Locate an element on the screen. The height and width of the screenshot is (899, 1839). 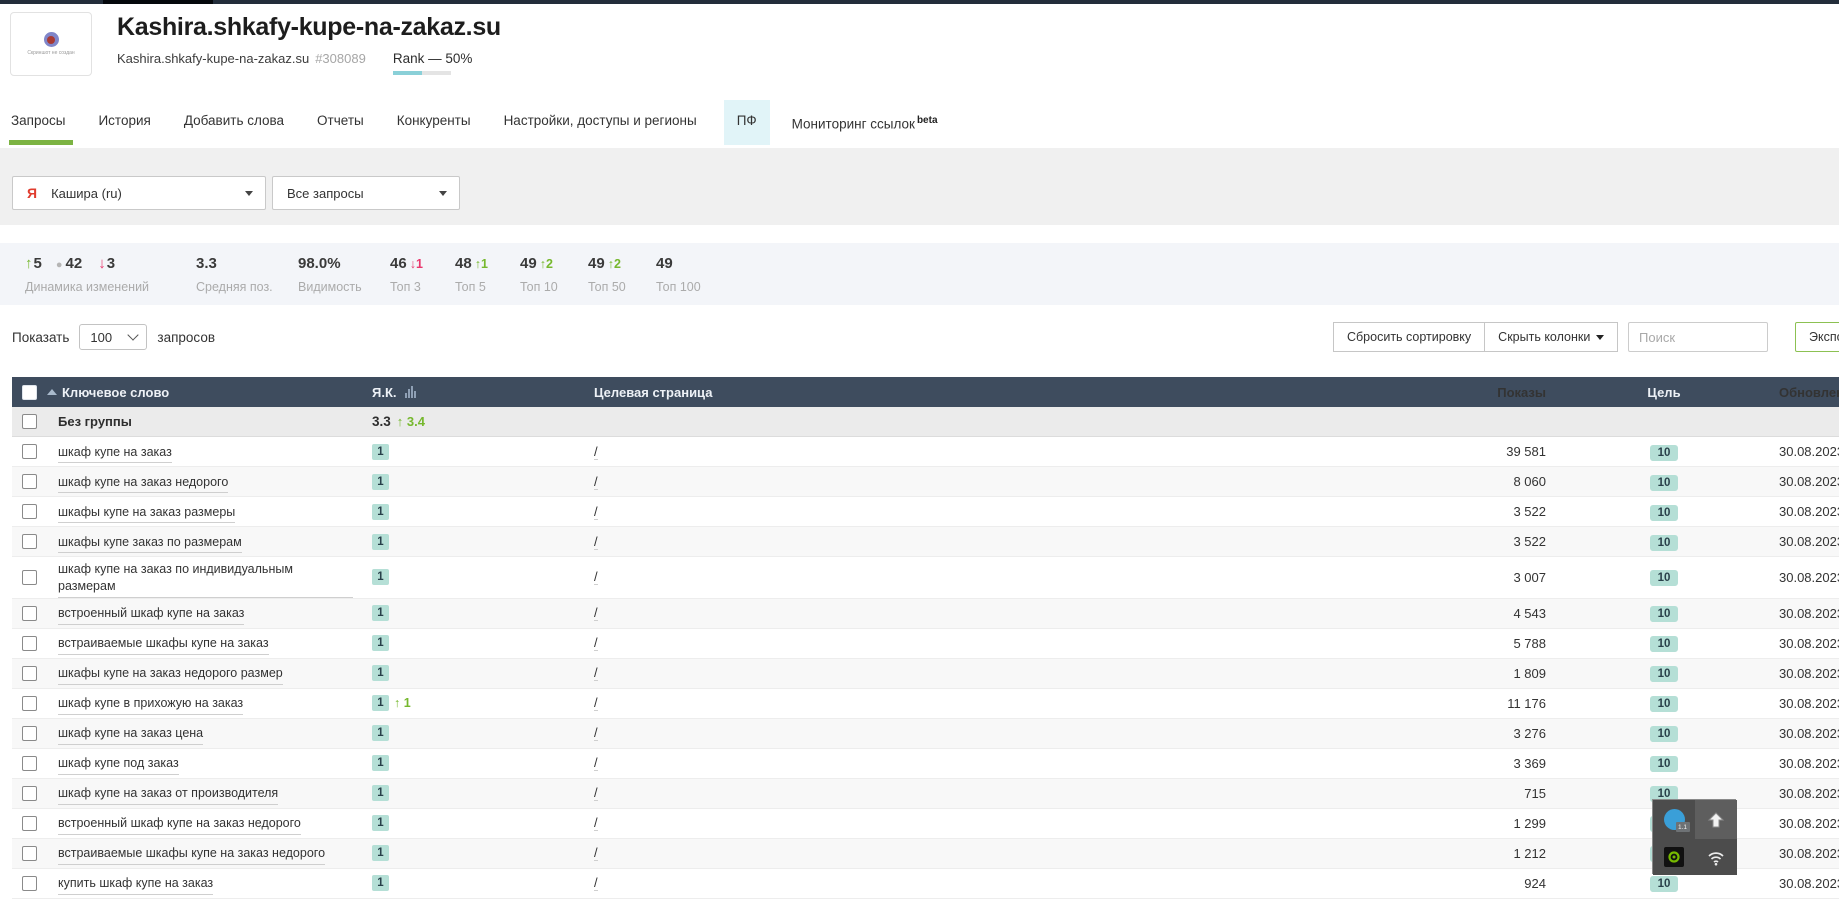
col-goal: Цель is located at coordinates (1664, 392).